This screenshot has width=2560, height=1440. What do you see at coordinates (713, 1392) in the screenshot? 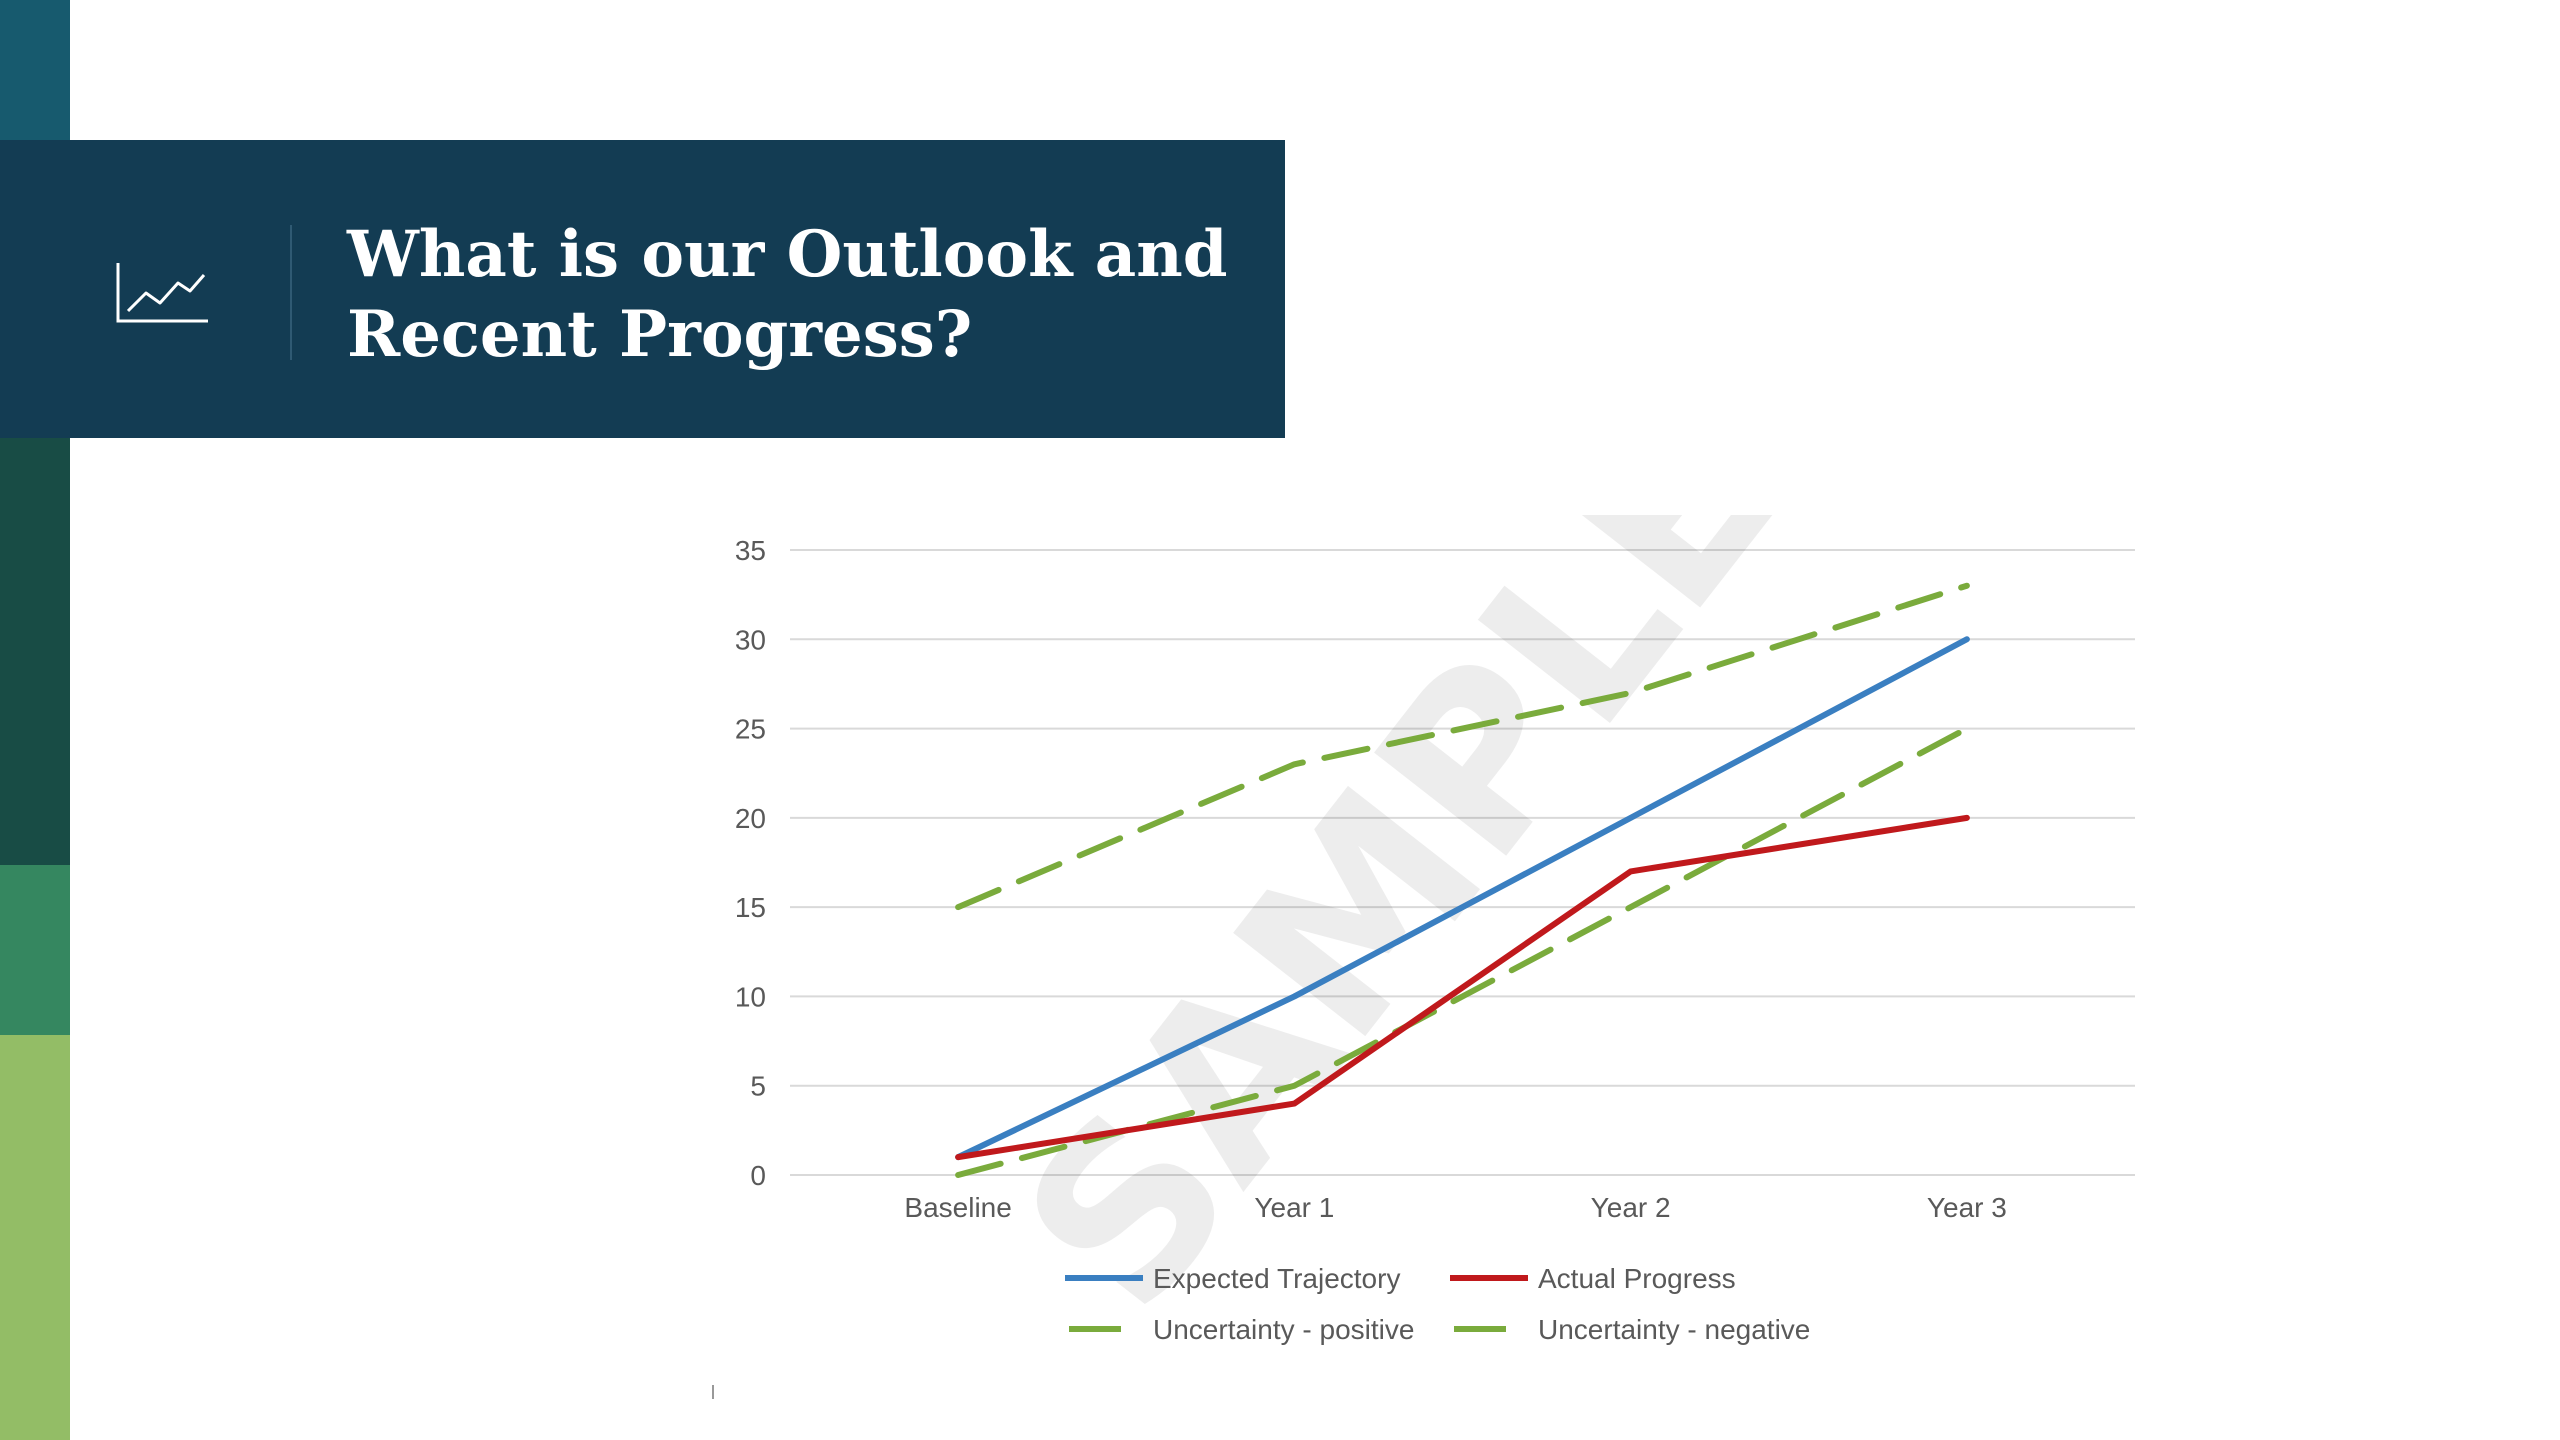
I see `footer-mark` at bounding box center [713, 1392].